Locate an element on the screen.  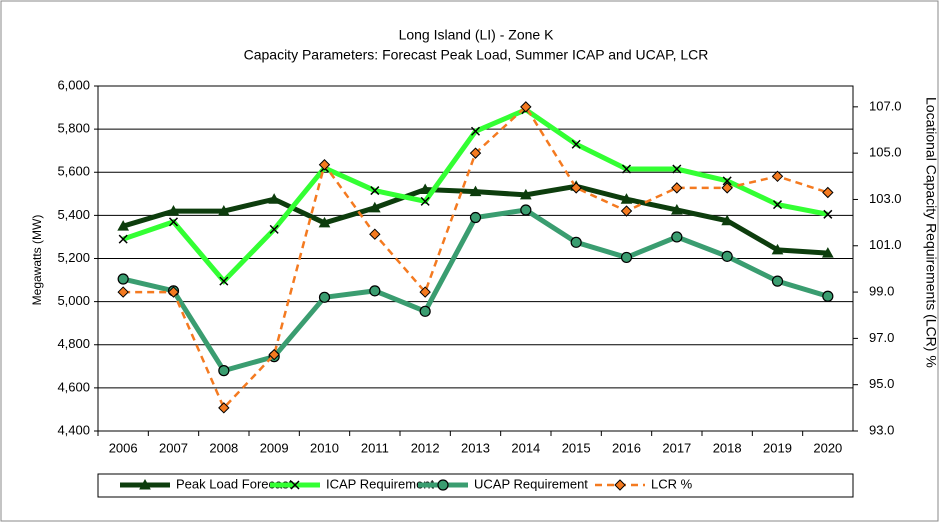
x-tick-label: 2015 is located at coordinates (576, 447).